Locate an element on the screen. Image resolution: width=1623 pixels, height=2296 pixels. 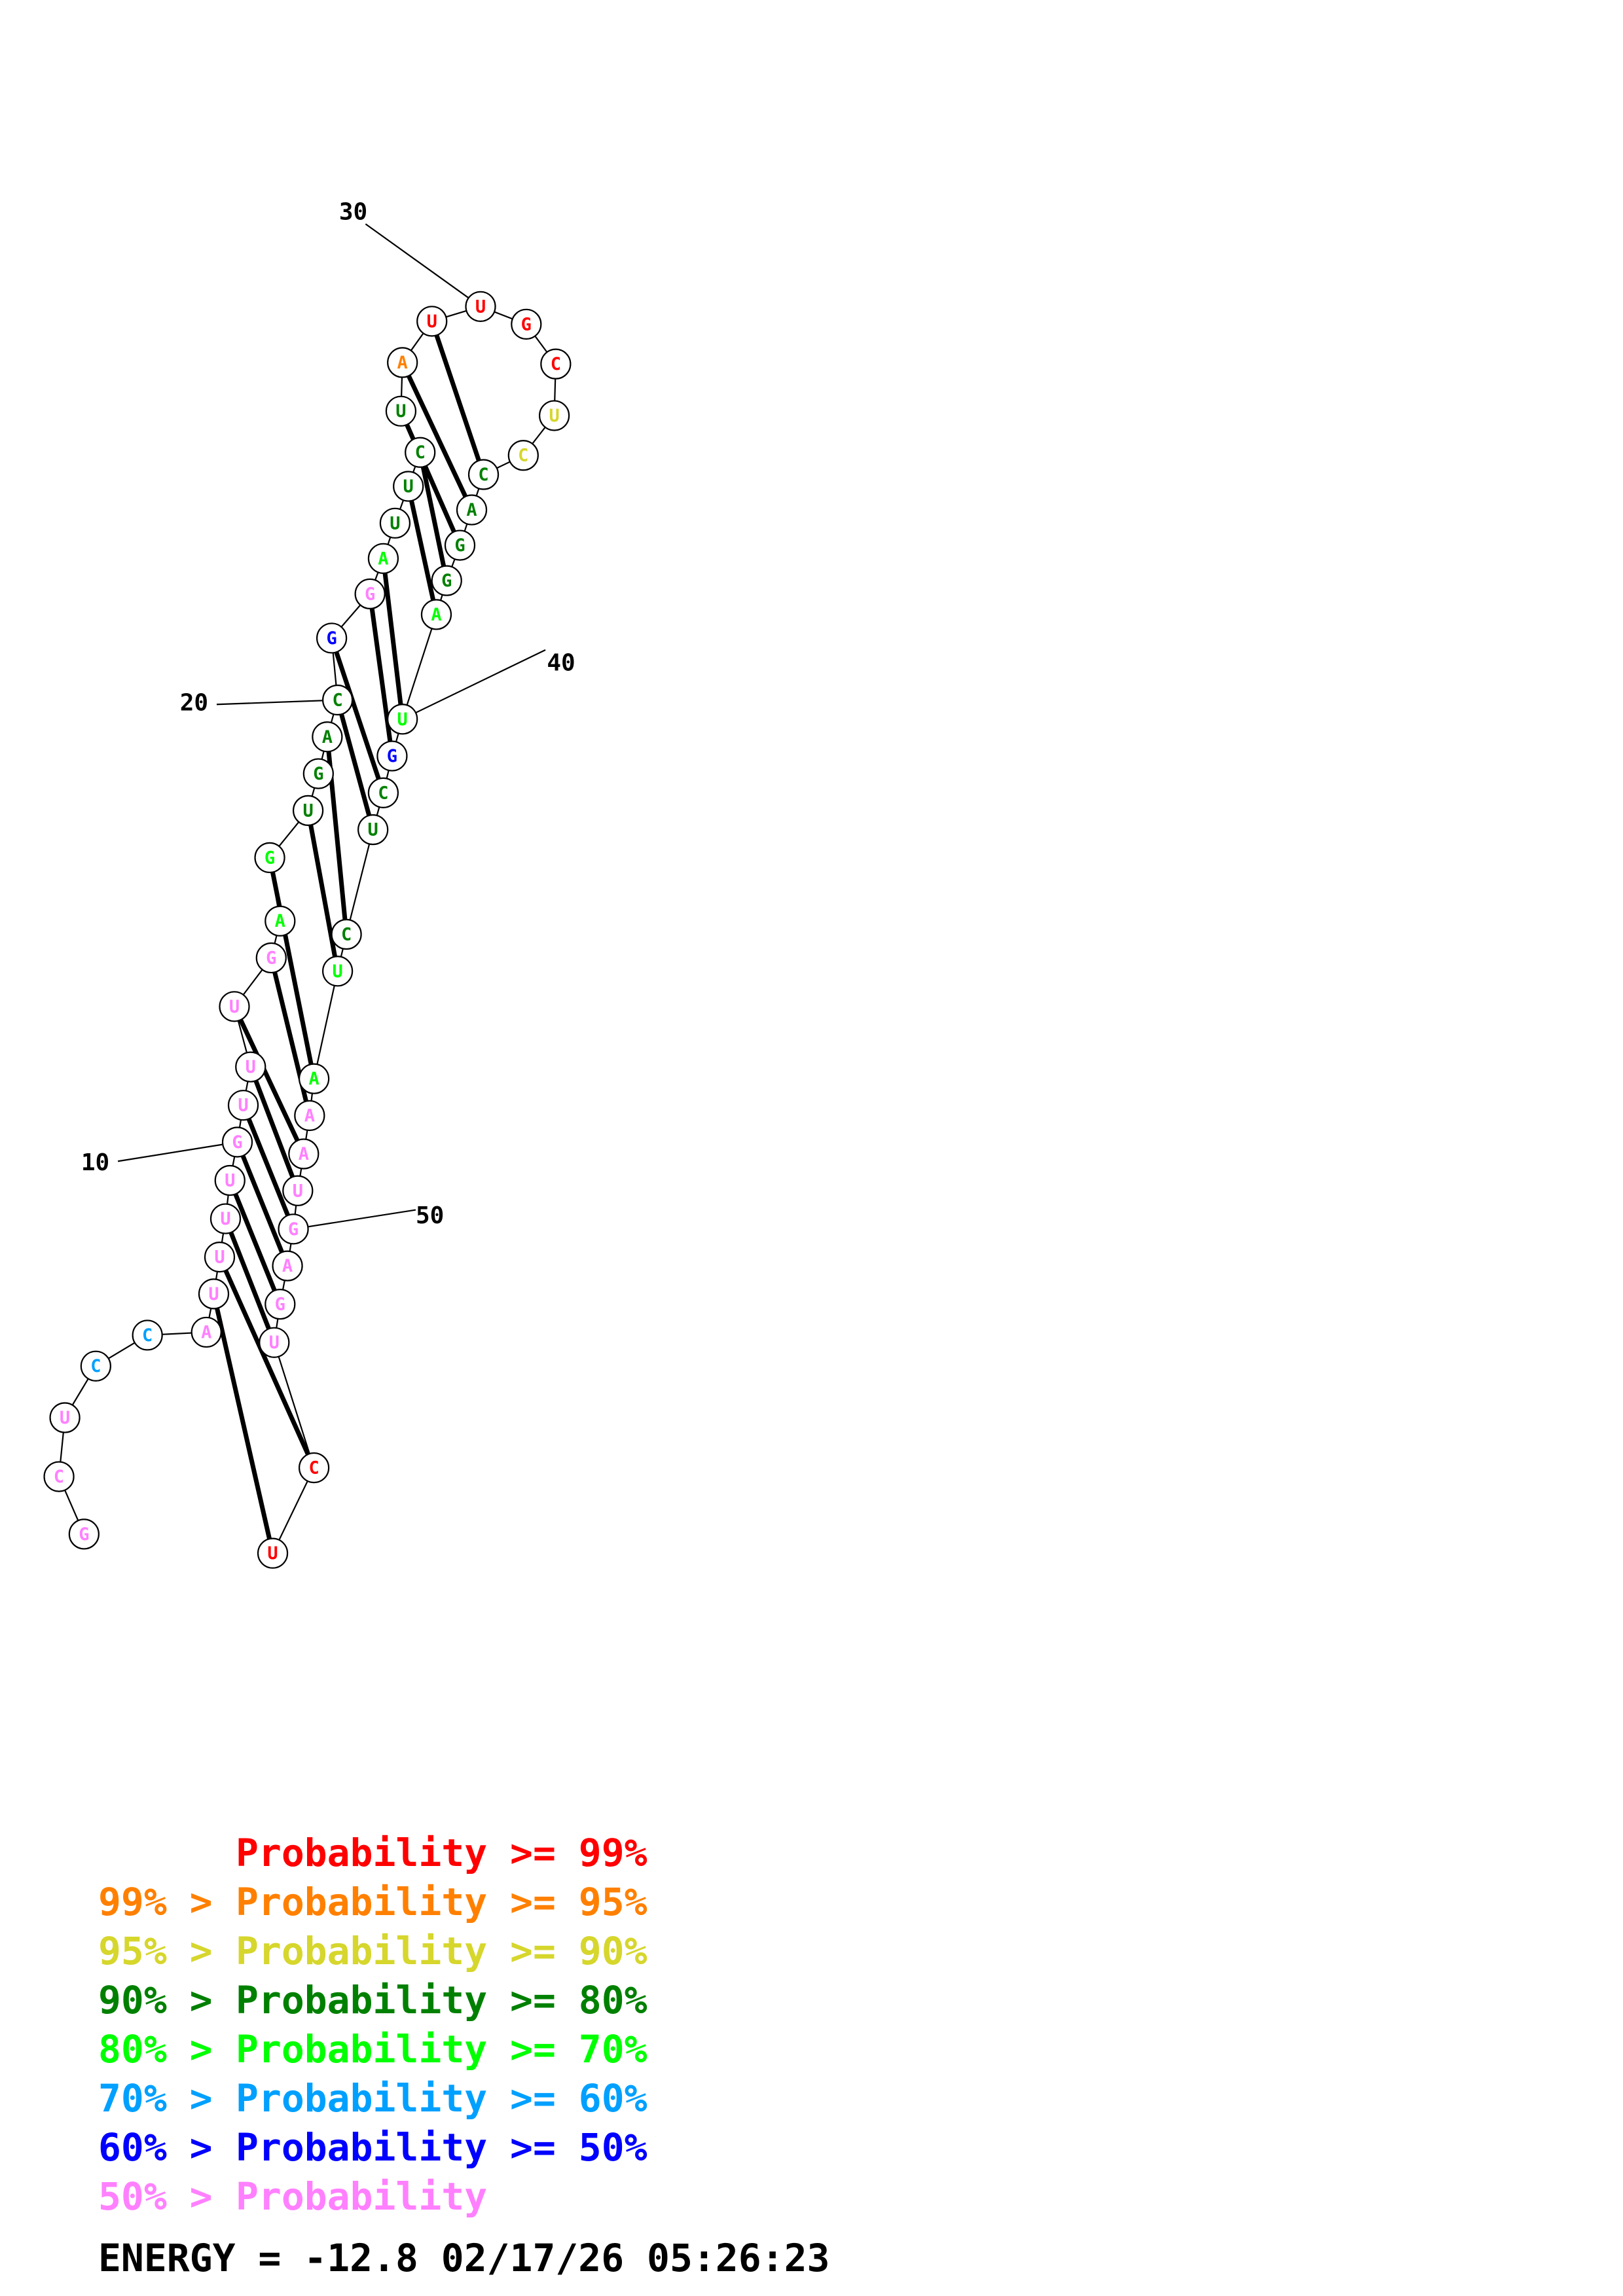
tick-label: 50 is located at coordinates (430, 1215).